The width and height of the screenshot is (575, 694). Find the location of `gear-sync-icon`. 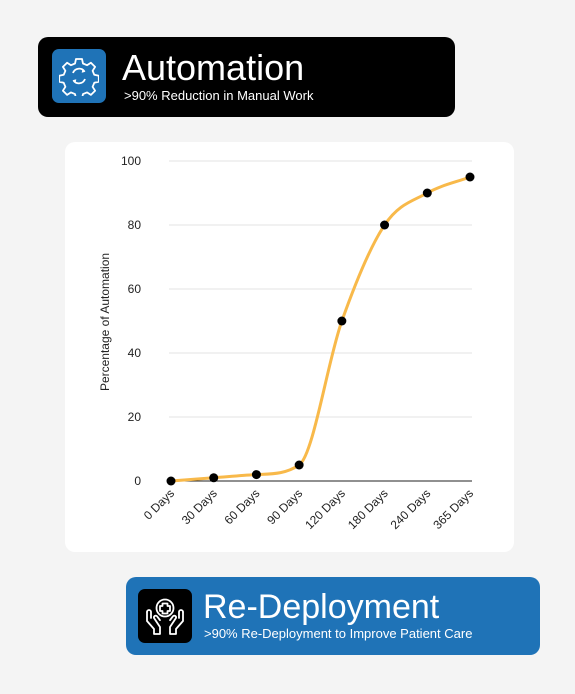

gear-sync-icon is located at coordinates (79, 76).